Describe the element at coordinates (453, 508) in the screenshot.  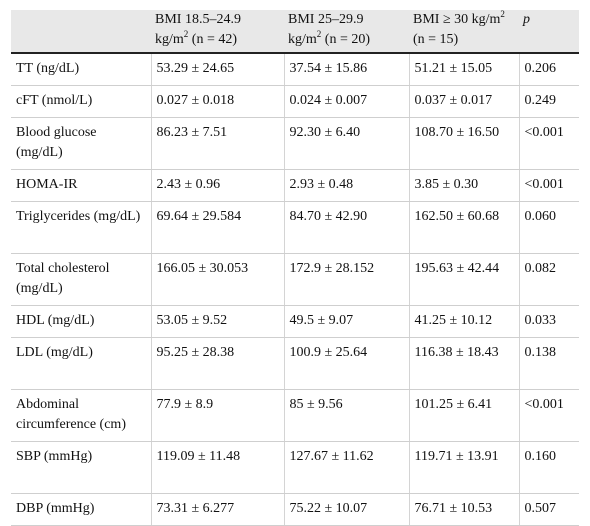
I see `cell-text: 76.71 ± 10.53` at that location.